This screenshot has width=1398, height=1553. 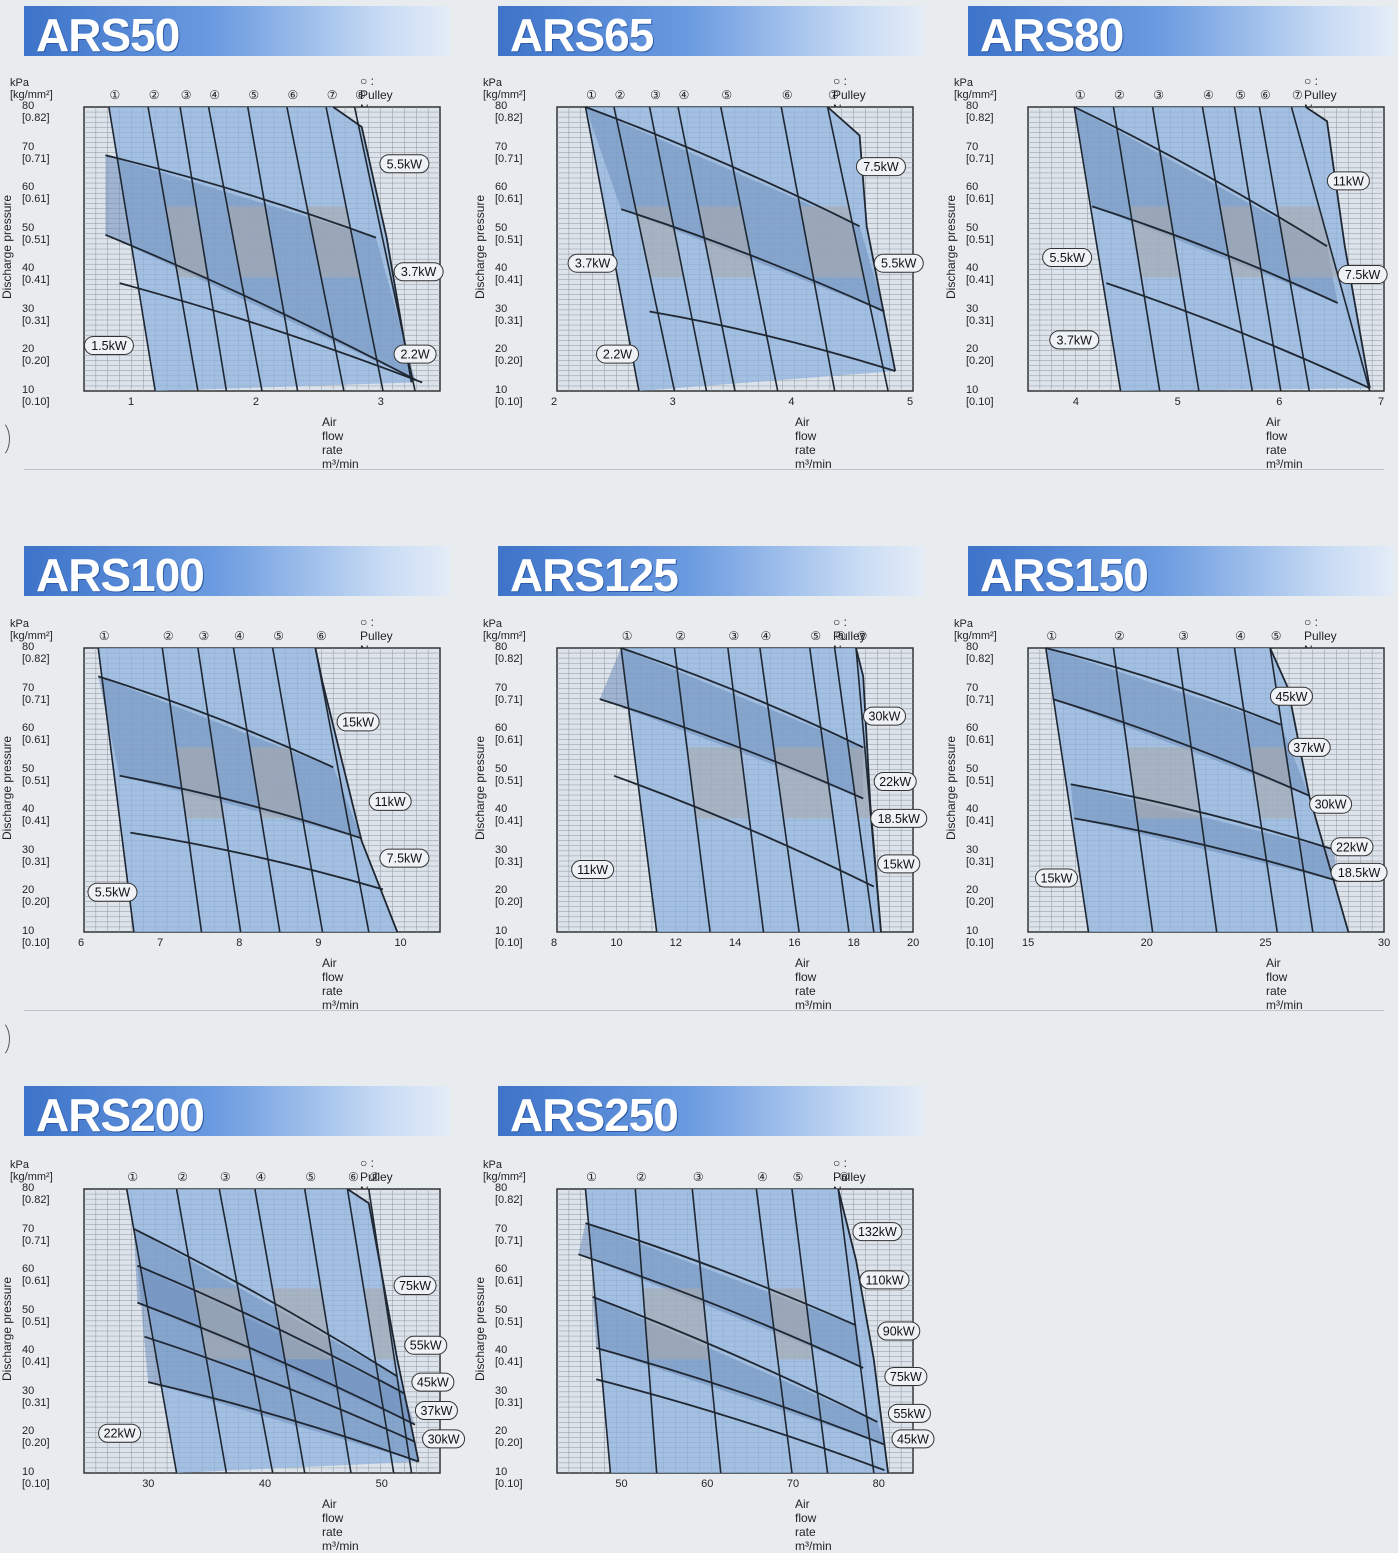 I want to click on model-title: ARS100, so click(x=120, y=575).